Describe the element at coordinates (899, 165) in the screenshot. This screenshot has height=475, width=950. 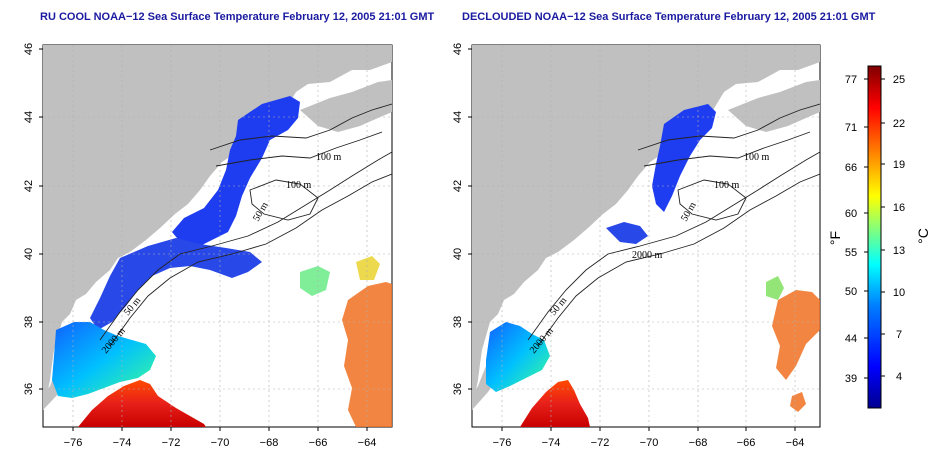
I see `celsius-tick-label: 19` at that location.